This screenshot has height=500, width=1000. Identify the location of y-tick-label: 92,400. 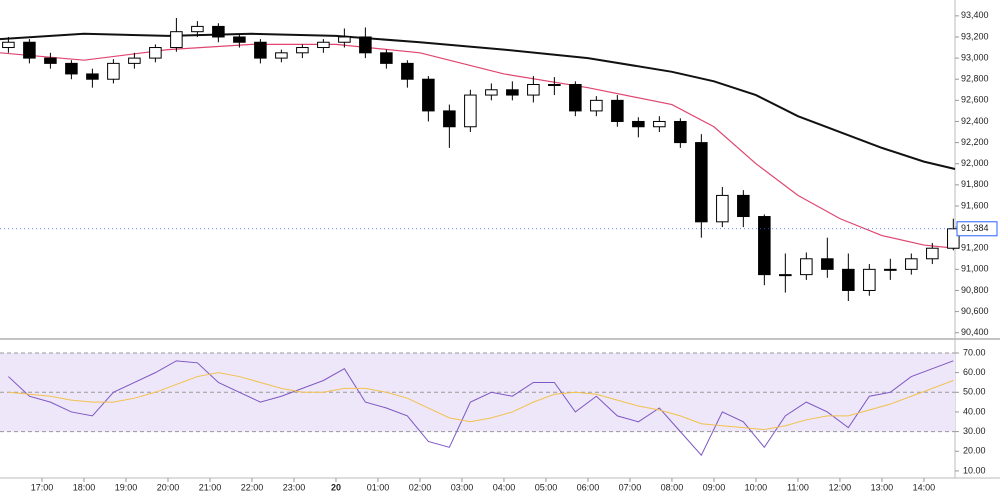
(975, 121).